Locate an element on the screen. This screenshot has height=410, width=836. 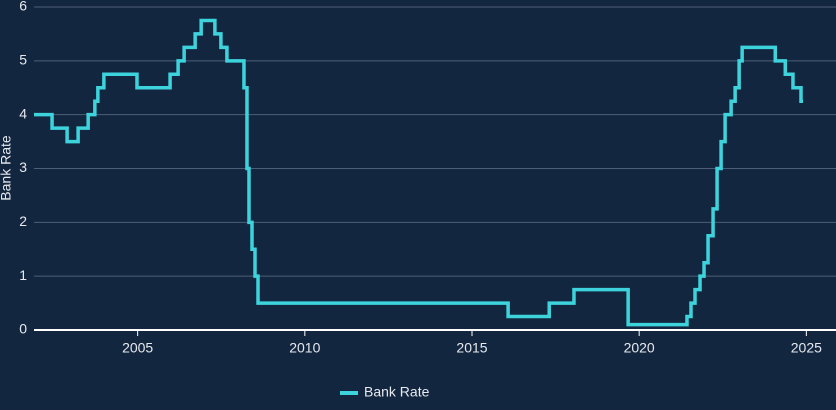
x-tick-label: 2025 is located at coordinates (806, 348).